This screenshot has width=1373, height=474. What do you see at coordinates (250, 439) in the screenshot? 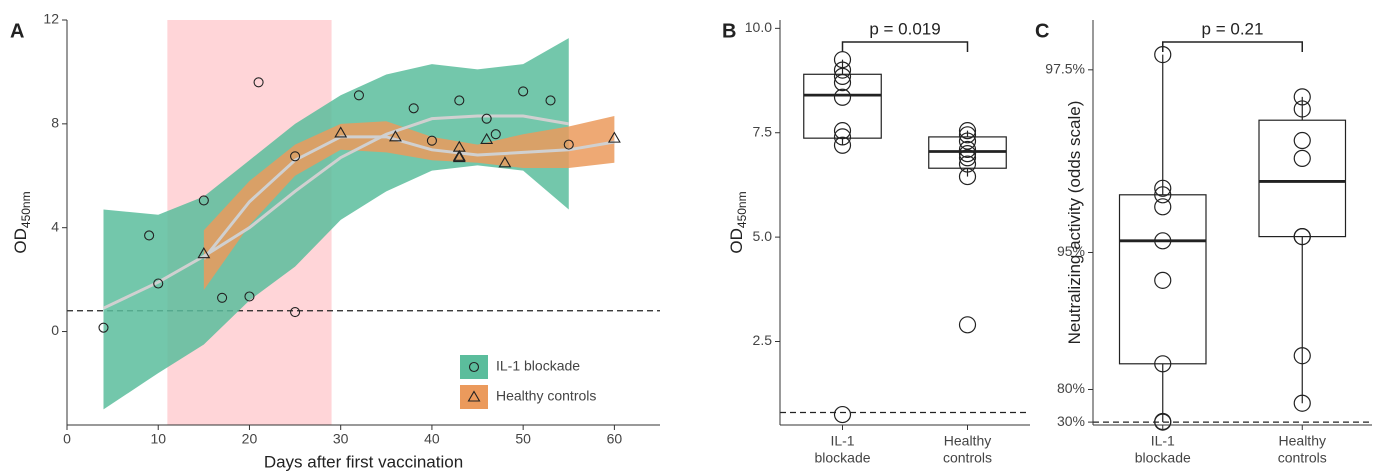
I see `x-tick-label: 20` at bounding box center [250, 439].